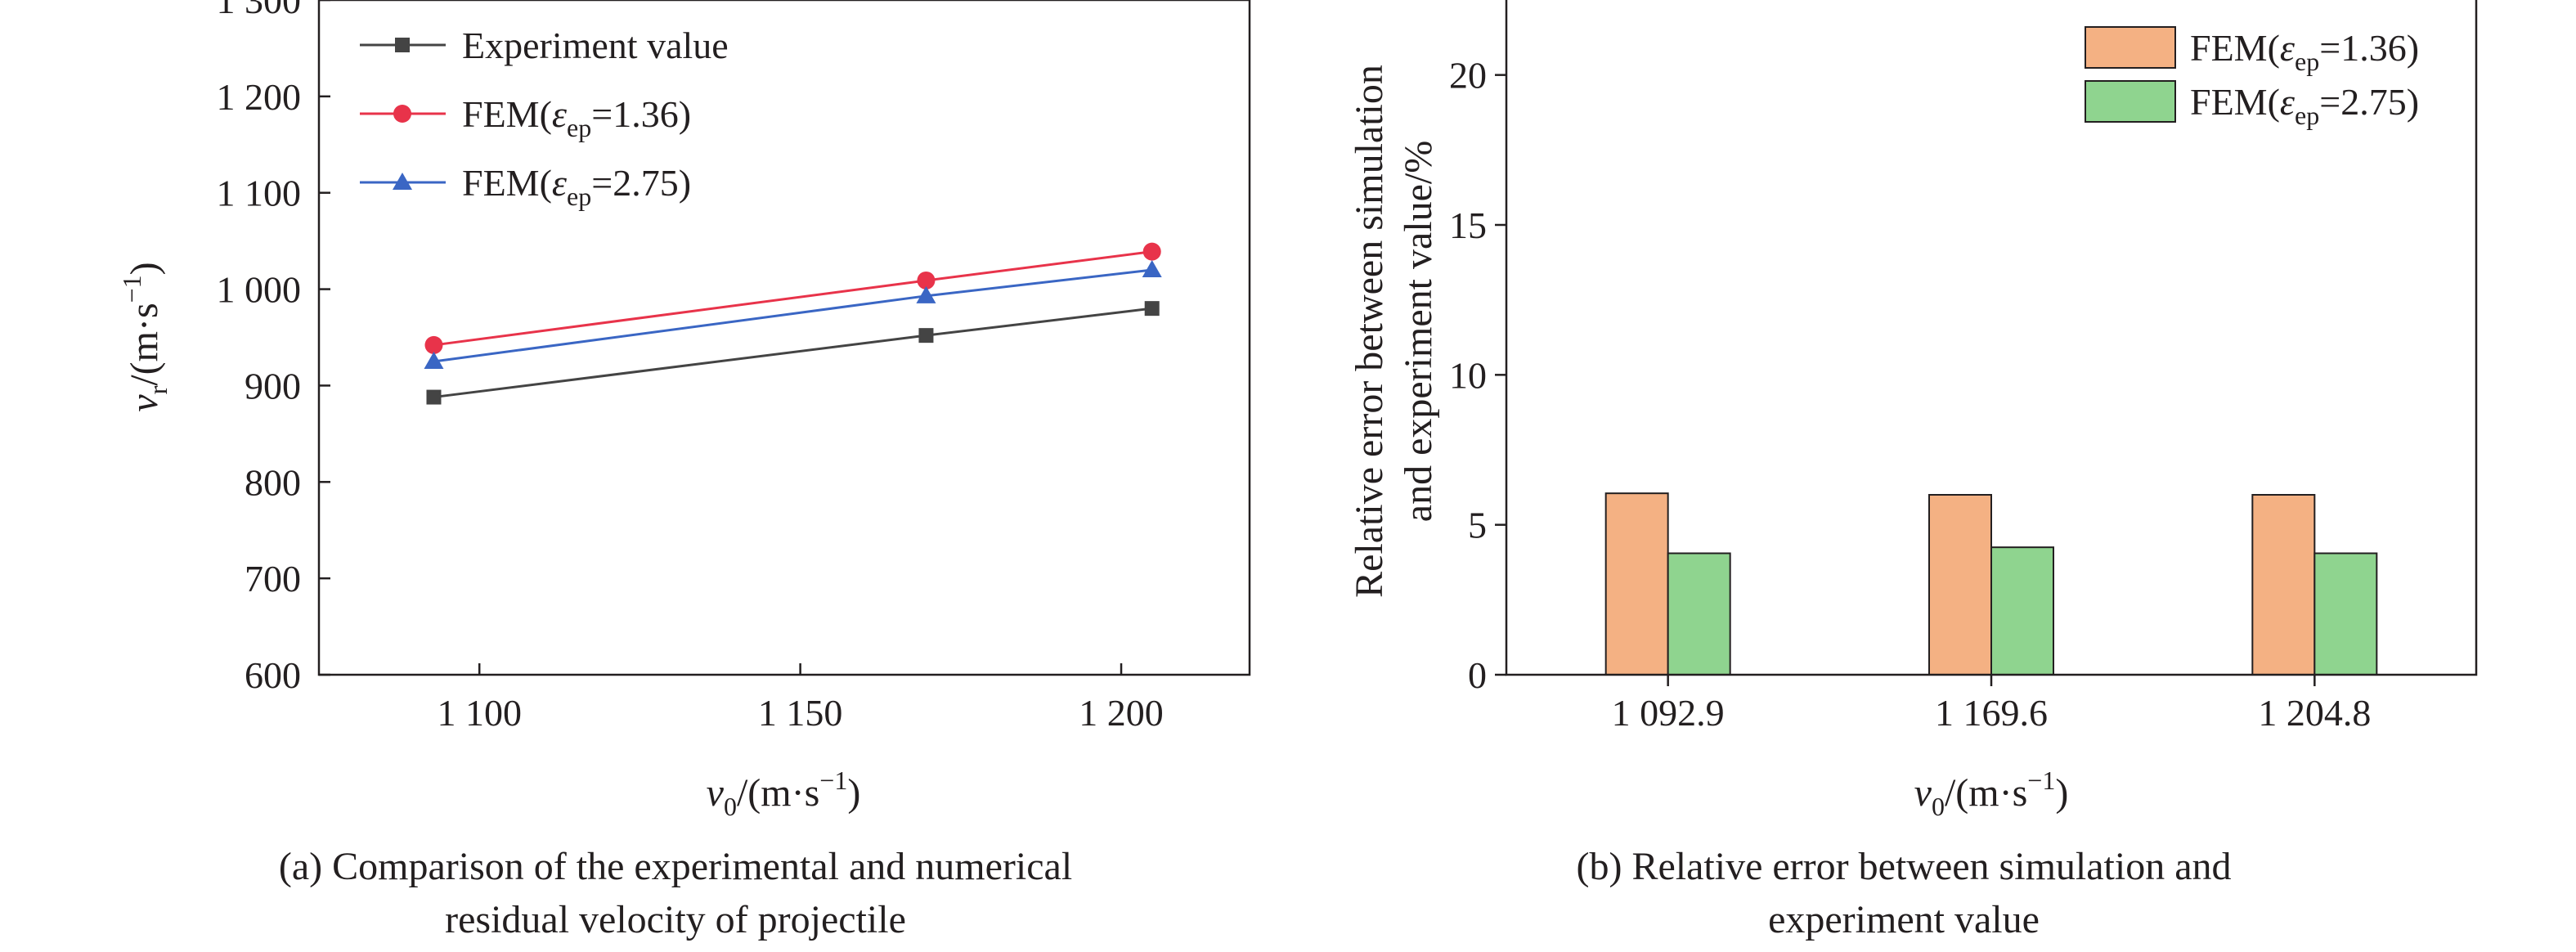 The height and width of the screenshot is (952, 2576). What do you see at coordinates (273, 675) in the screenshot?
I see `y-tick-label: 600` at bounding box center [273, 675].